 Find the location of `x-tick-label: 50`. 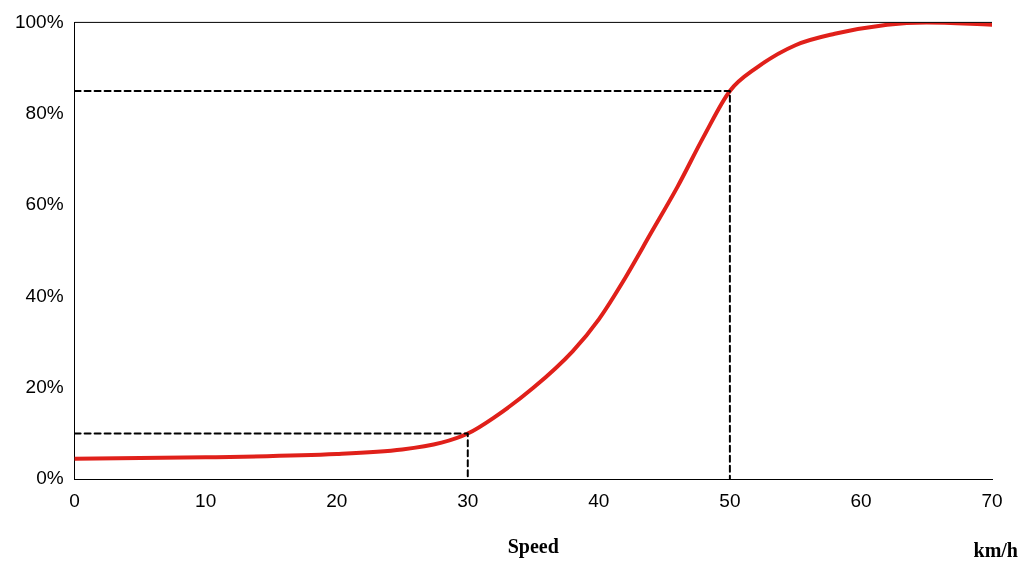

x-tick-label: 50 is located at coordinates (730, 500).